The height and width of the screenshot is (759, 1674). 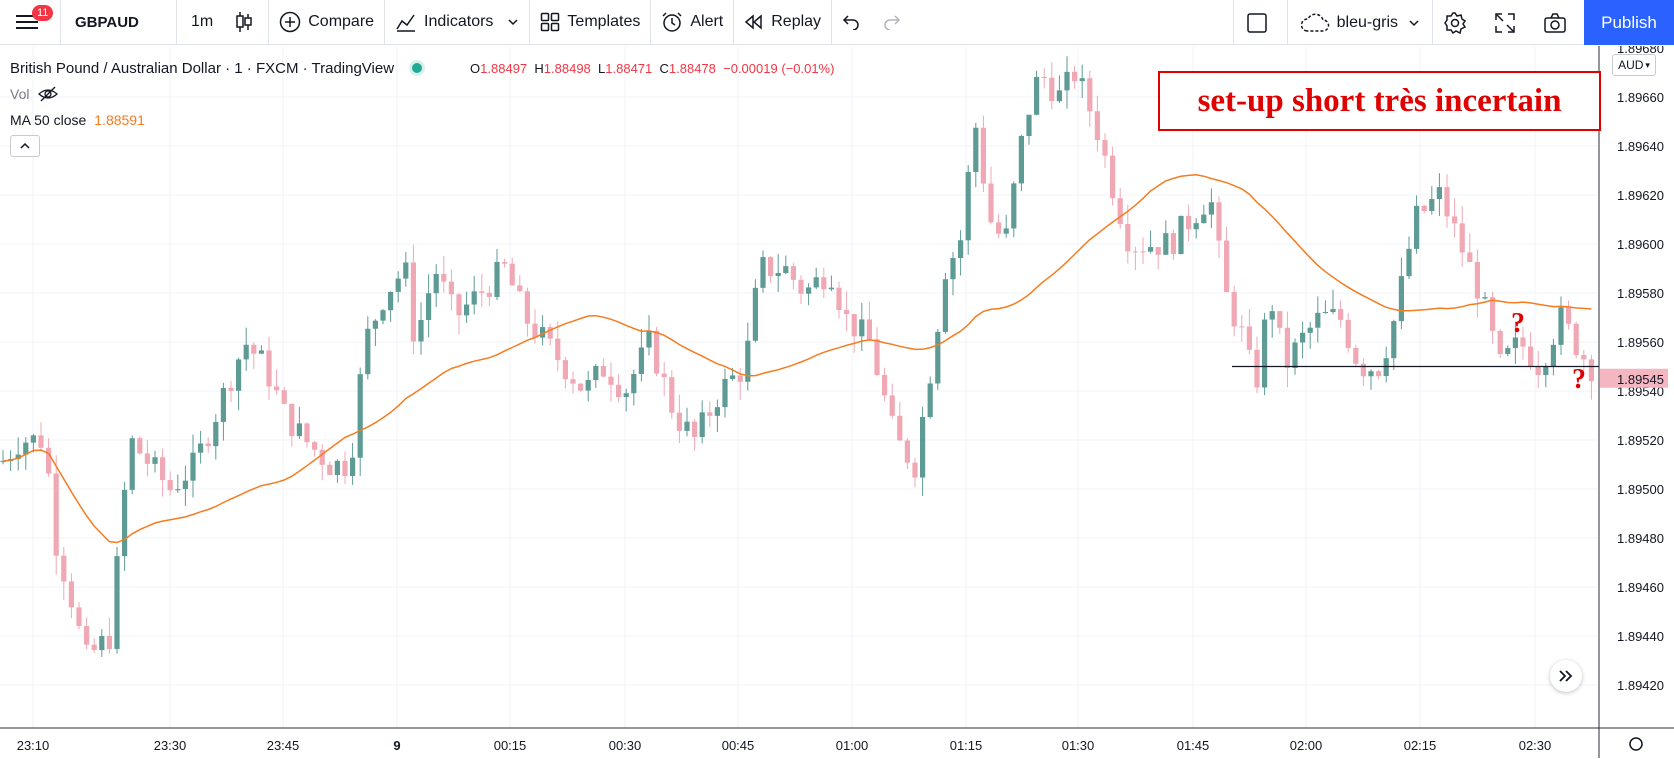 I want to click on settings-button, so click(x=1458, y=22).